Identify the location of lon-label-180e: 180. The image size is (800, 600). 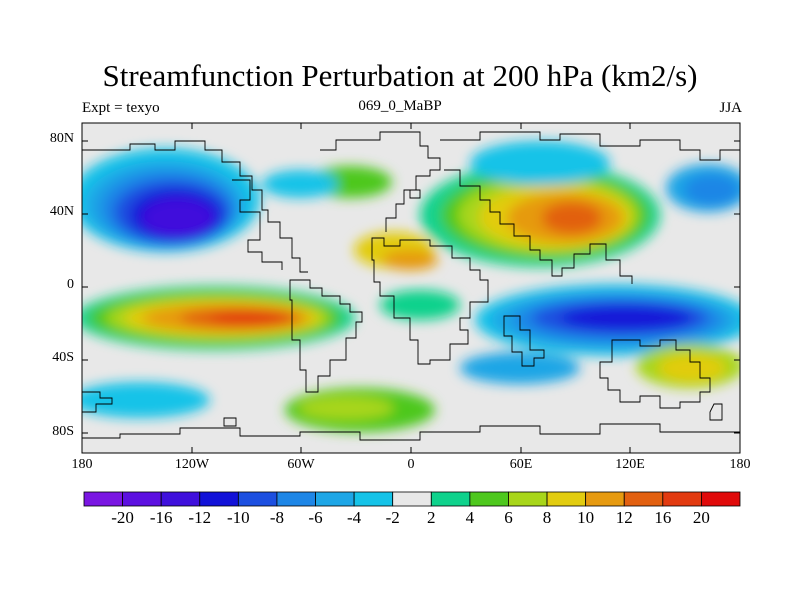
(740, 464).